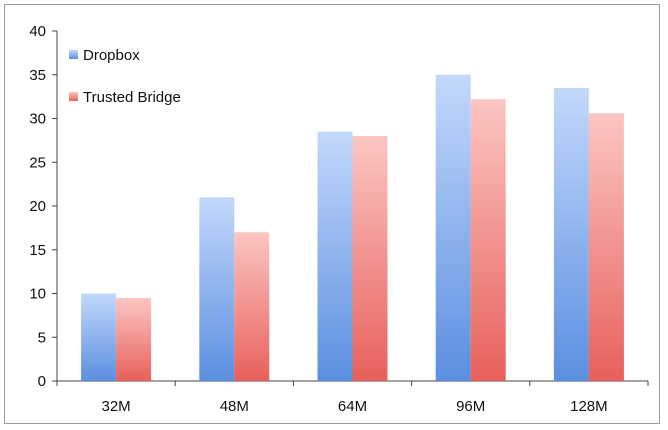 The height and width of the screenshot is (430, 668). Describe the element at coordinates (37, 119) in the screenshot. I see `y-tick-label: 30` at that location.